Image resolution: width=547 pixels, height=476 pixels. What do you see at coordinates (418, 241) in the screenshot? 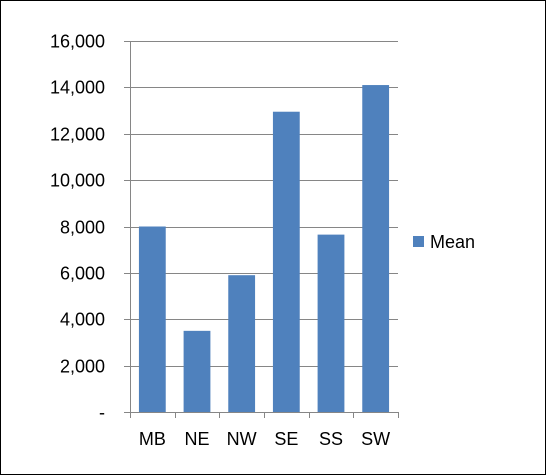
I see `legend-swatch-mean` at bounding box center [418, 241].